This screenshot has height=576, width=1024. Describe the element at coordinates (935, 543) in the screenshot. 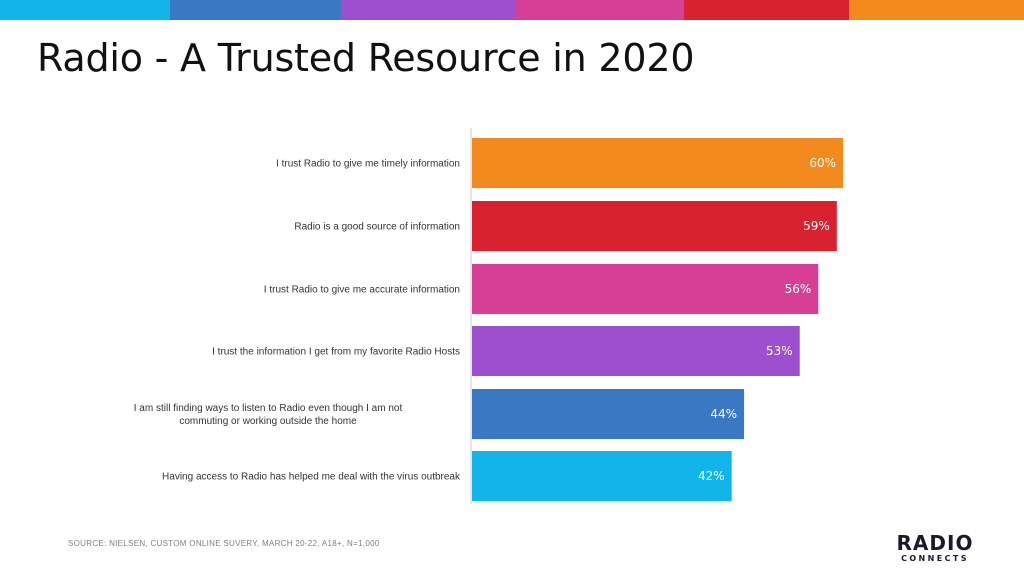

I see `logo-wordmark: RADIO` at that location.